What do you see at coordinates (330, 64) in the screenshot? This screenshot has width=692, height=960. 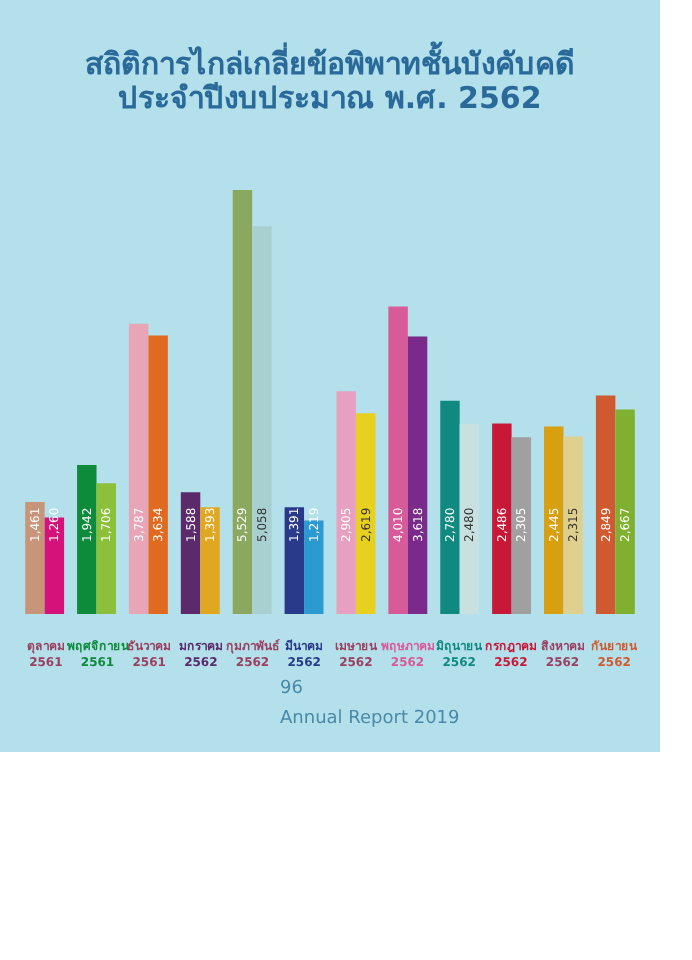 I see `text: สถิติการไกล่เกลี่ยข้อพิพาทชั้นบังคับคดี` at bounding box center [330, 64].